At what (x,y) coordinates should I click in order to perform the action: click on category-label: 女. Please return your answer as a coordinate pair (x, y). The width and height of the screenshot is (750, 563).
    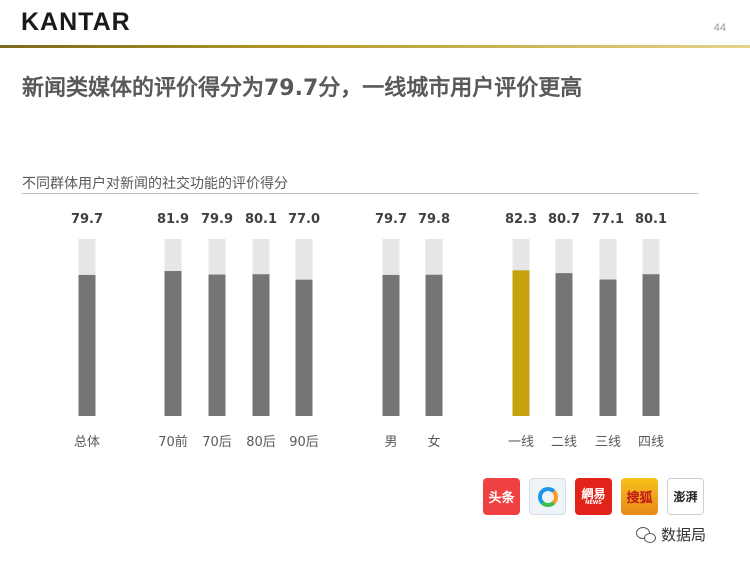
    Looking at the image, I should click on (433, 442).